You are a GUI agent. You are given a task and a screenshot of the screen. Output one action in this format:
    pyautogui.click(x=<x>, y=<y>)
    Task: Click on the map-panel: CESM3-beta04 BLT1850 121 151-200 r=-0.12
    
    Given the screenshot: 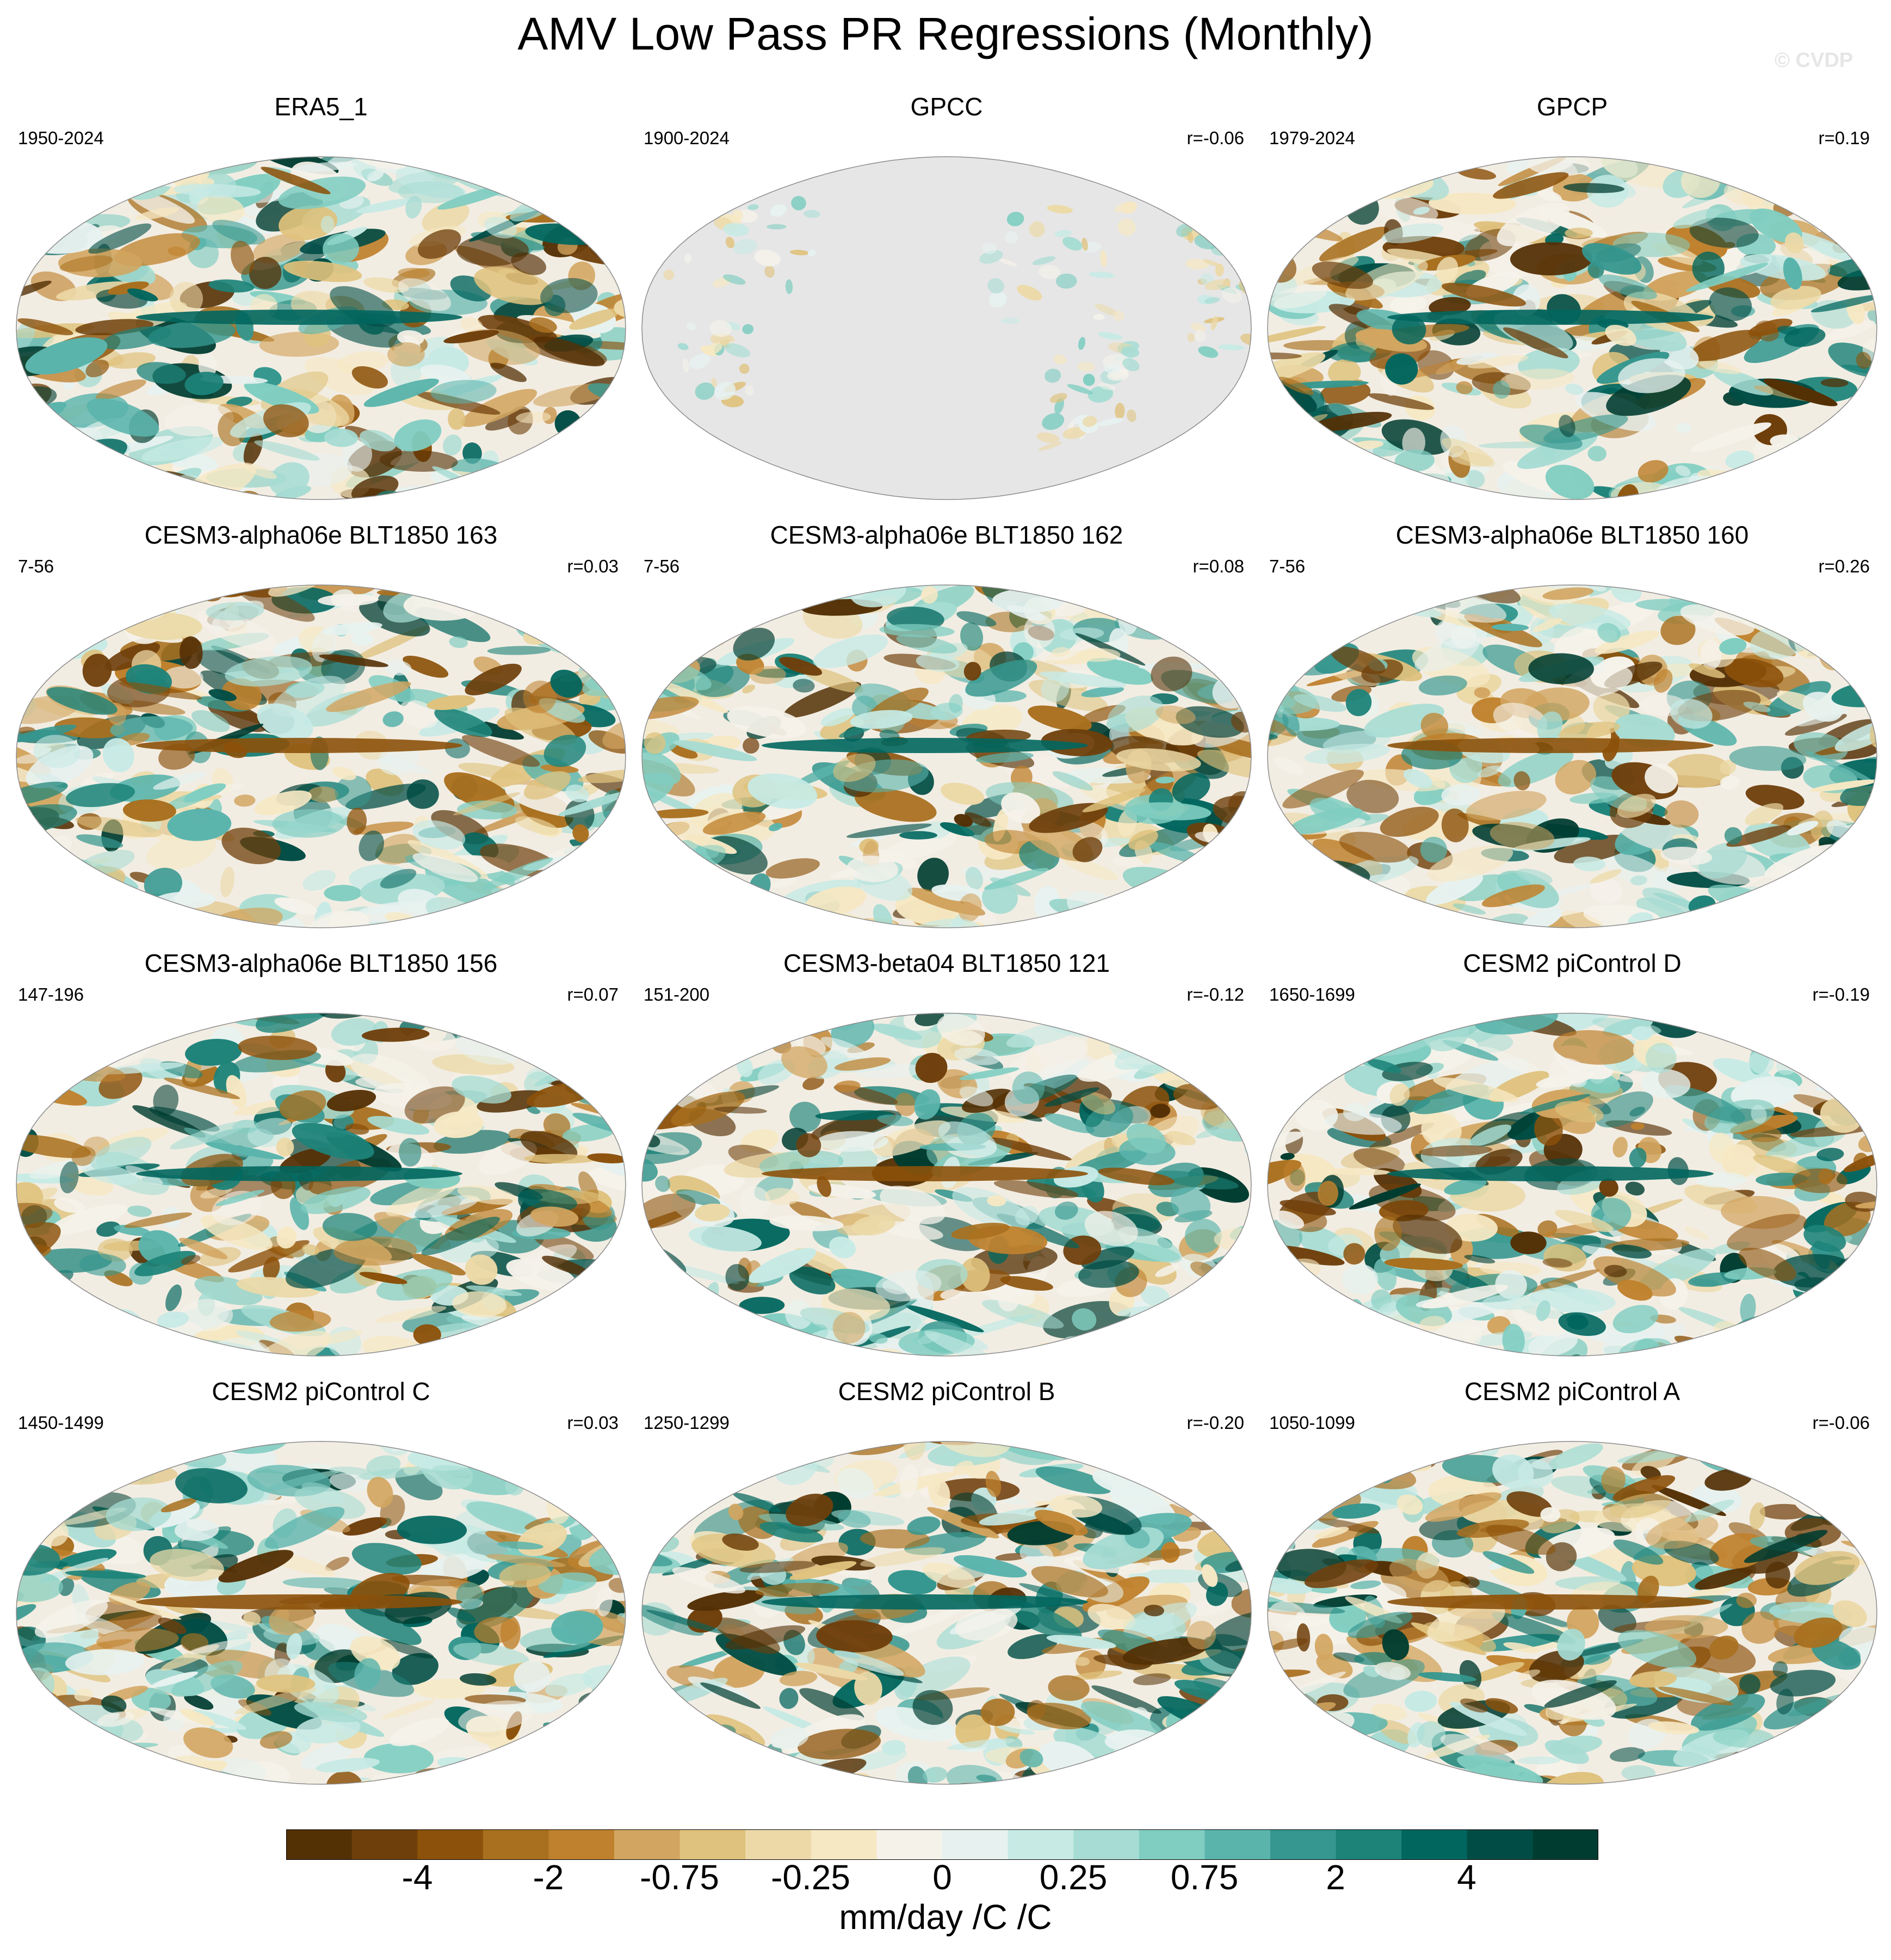 What is the action you would take?
    pyautogui.click(x=946, y=1163)
    